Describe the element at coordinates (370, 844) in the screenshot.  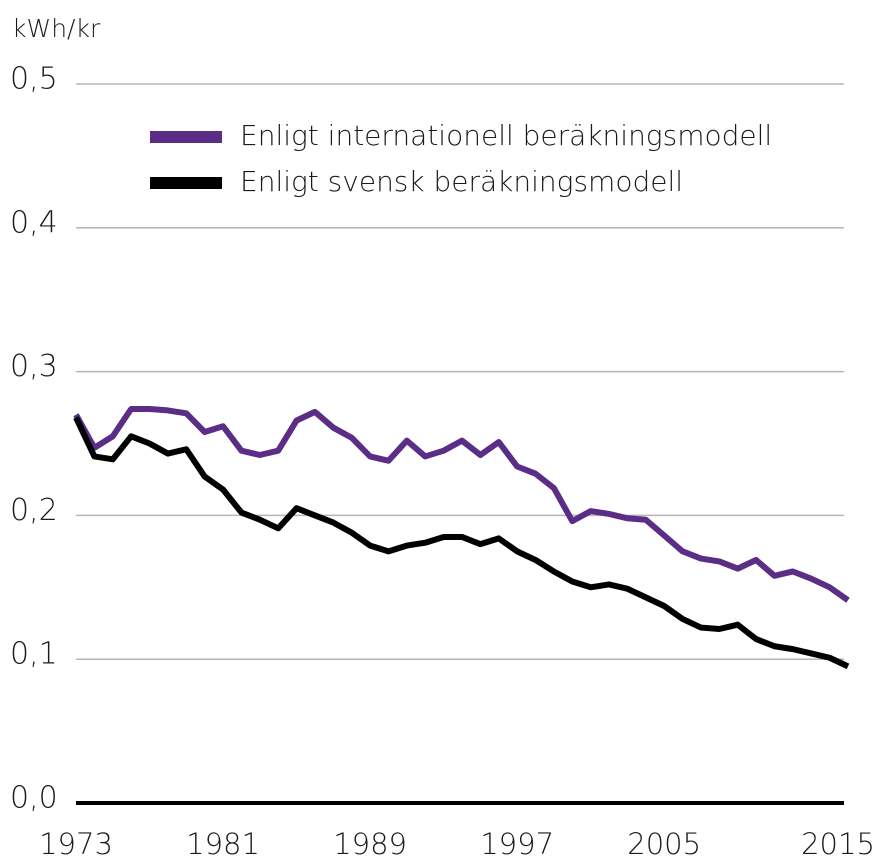
I see `x-tick-label: 1989` at that location.